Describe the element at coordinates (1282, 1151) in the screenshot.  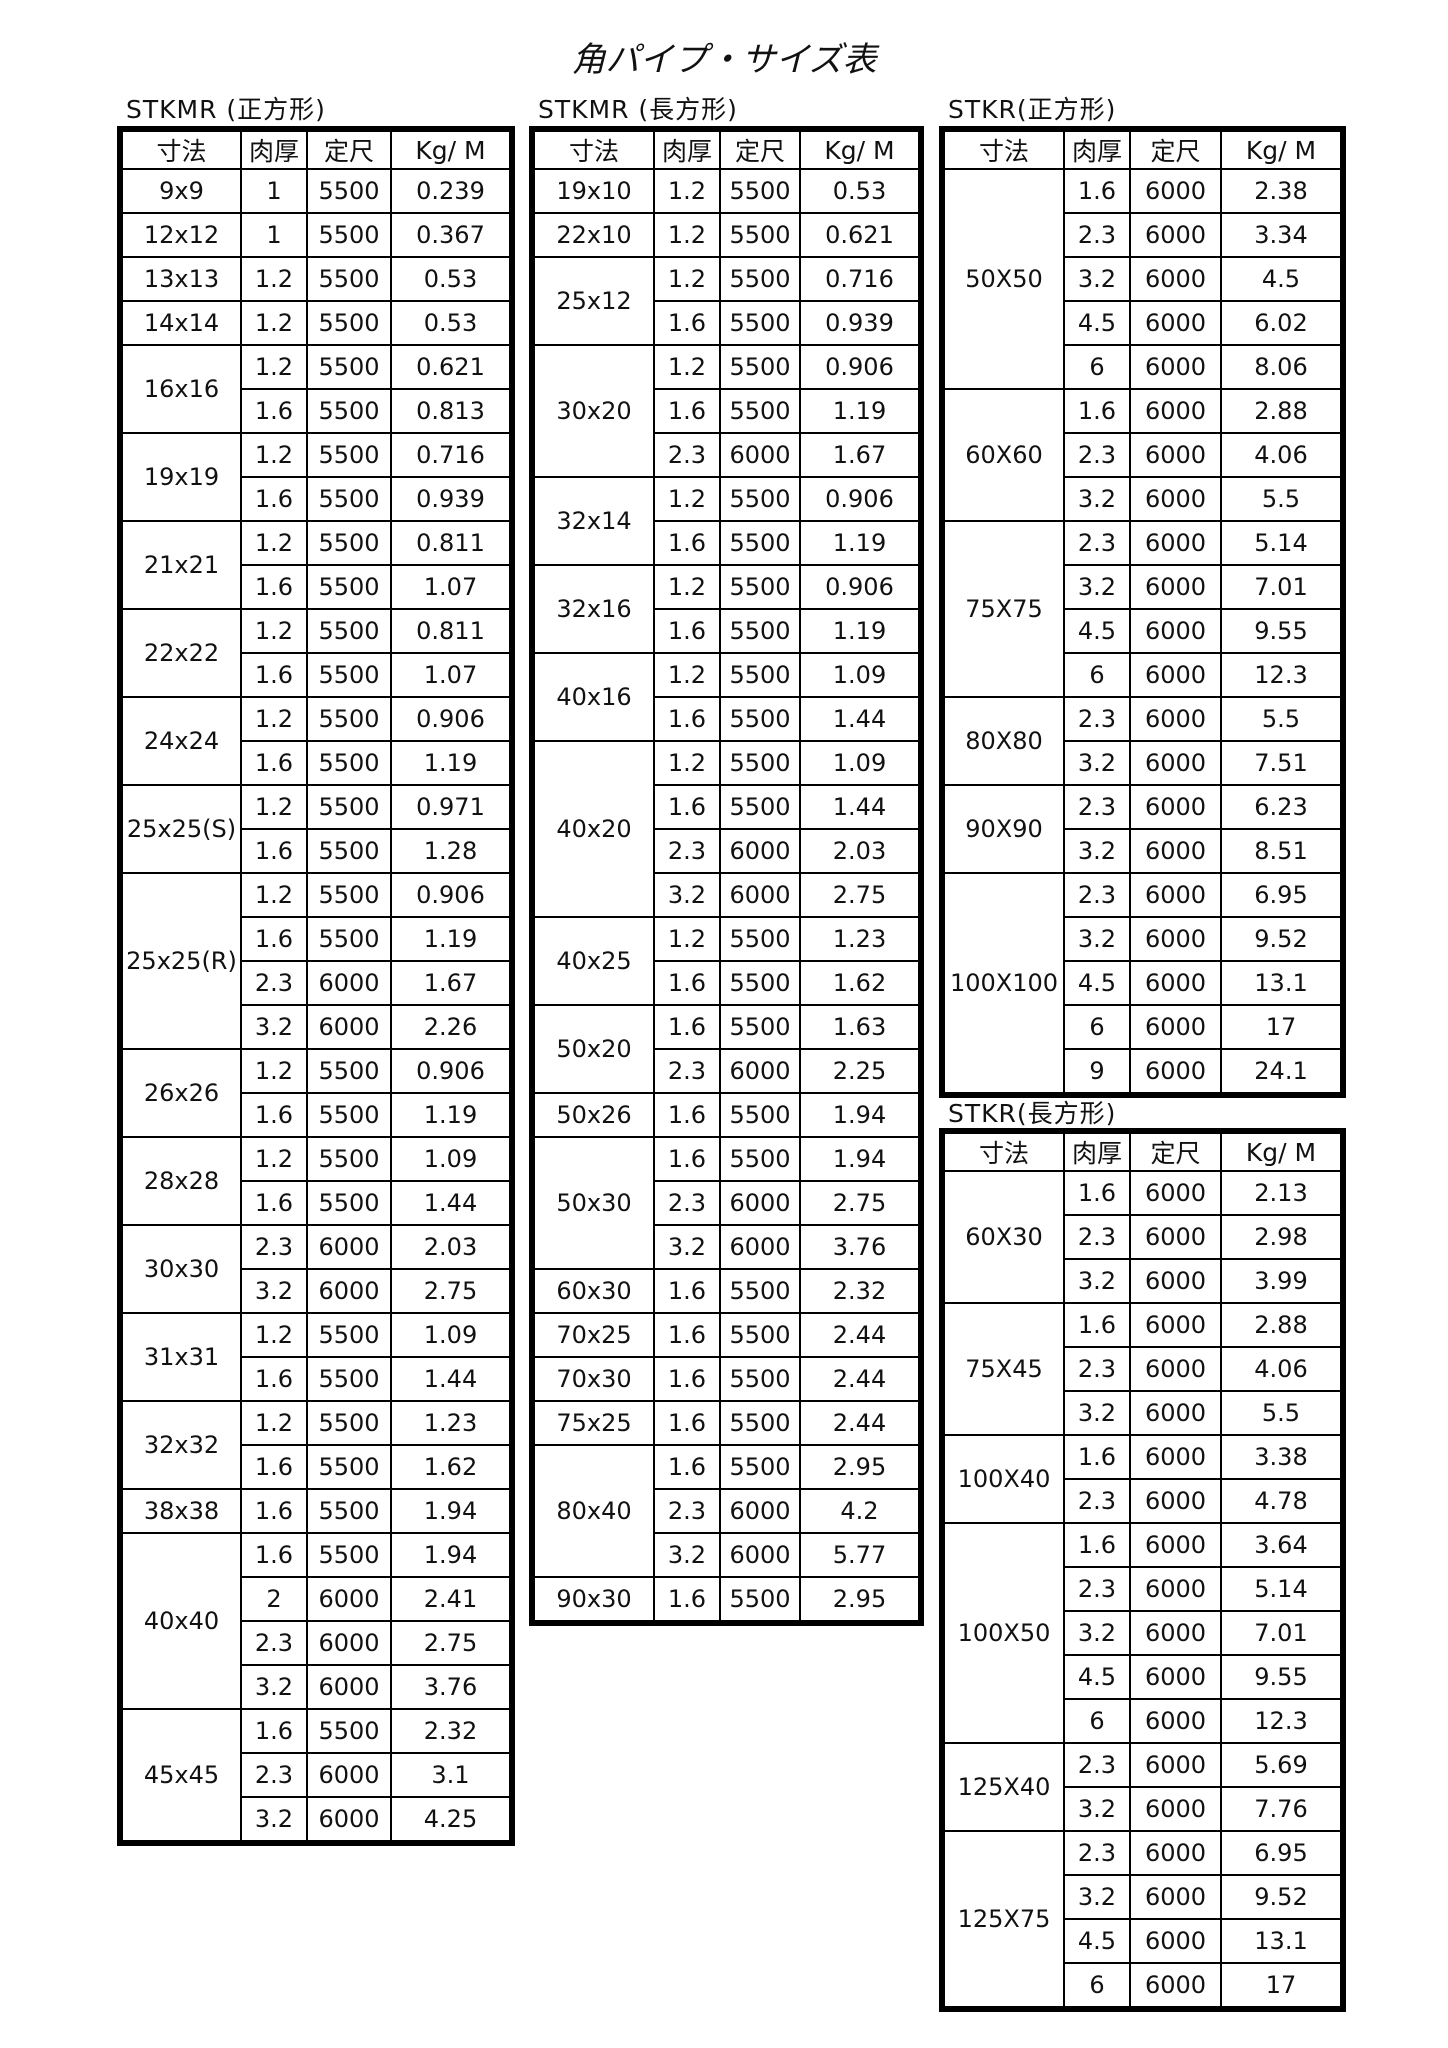
I see `header-col-weight: Kg/ M` at that location.